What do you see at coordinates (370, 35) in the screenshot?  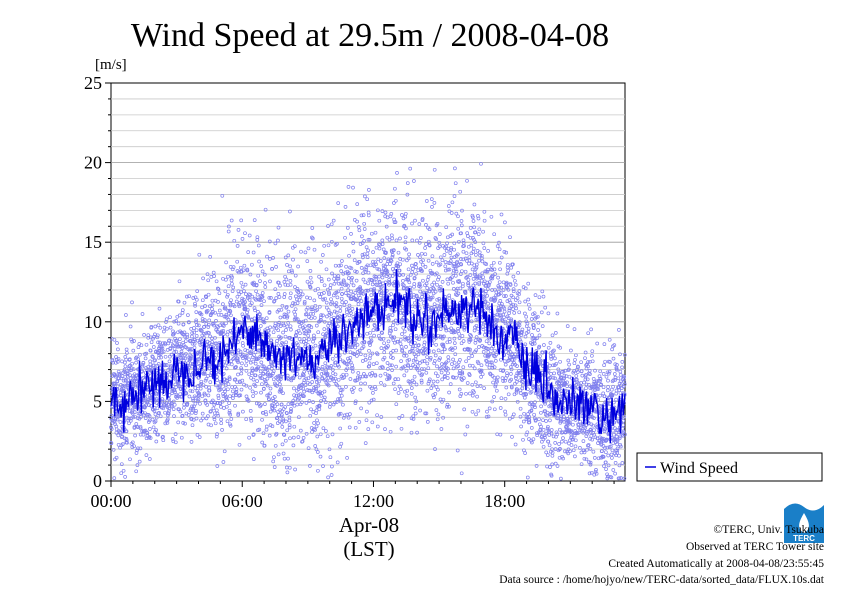 I see `chart-title: Wind Speed at 29.5m / 2008-04-08` at bounding box center [370, 35].